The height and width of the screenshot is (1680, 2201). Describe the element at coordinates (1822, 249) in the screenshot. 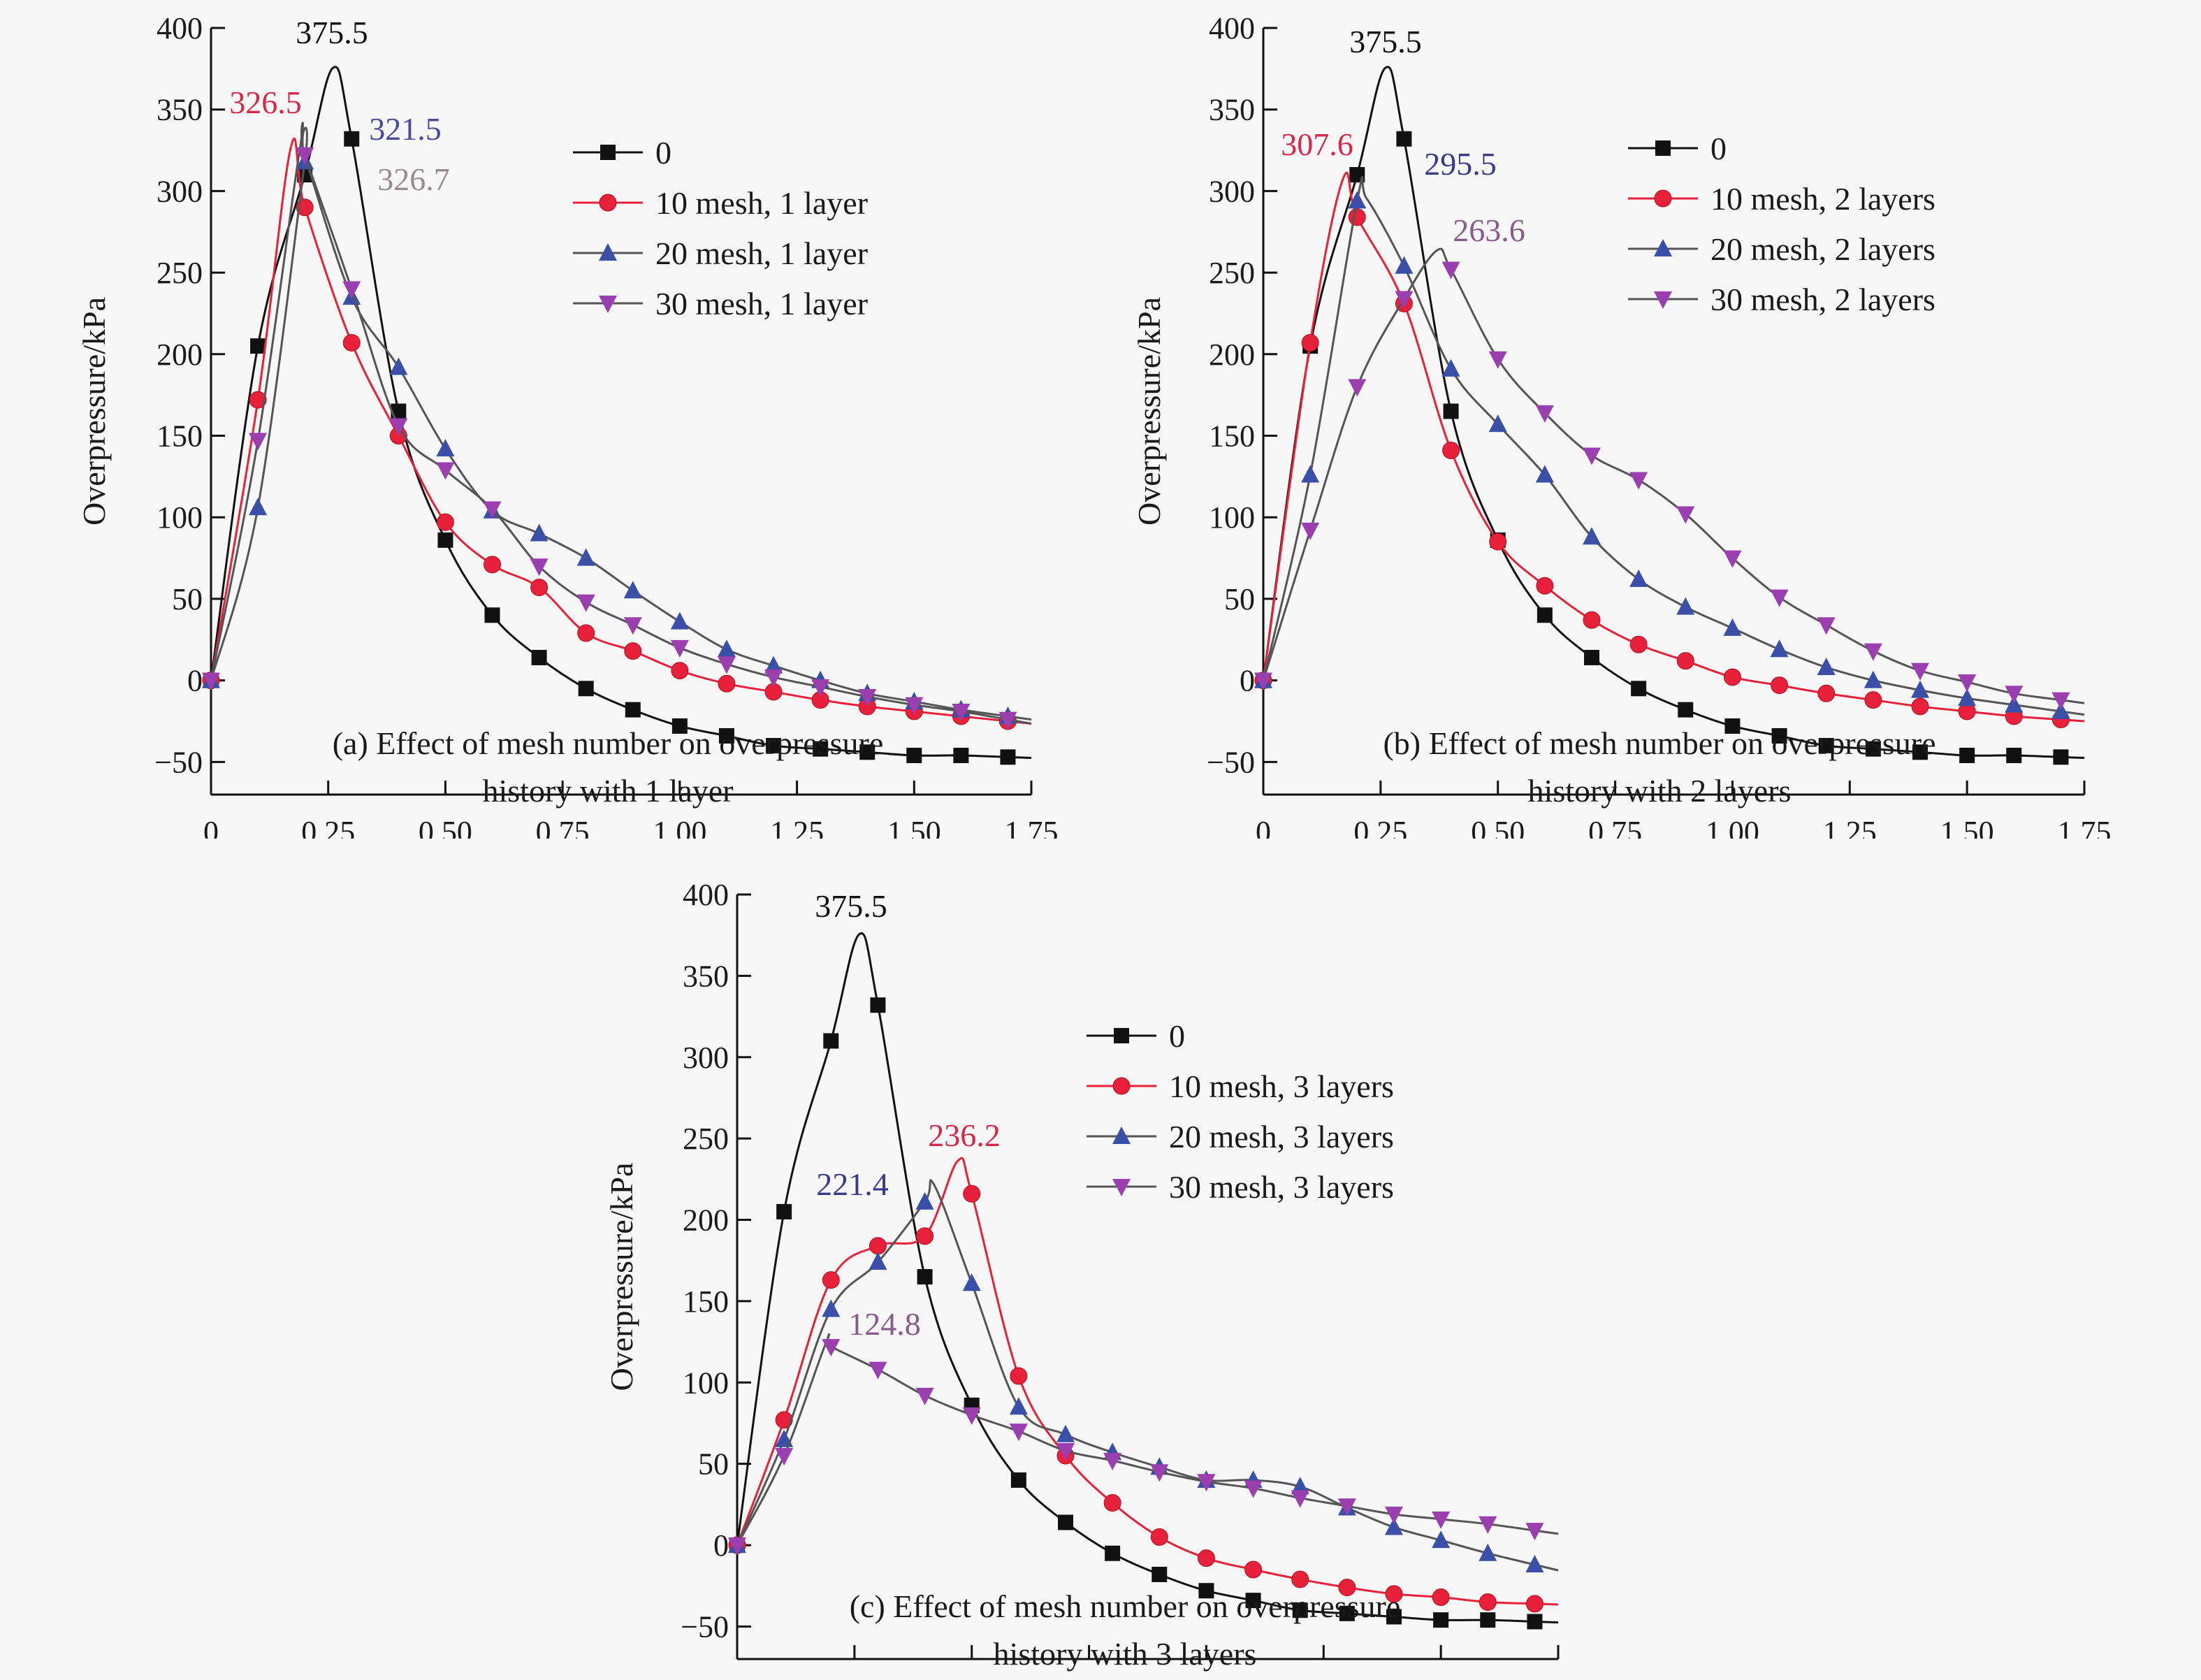

I see `legend-label: 20 mesh, 2 layers` at that location.